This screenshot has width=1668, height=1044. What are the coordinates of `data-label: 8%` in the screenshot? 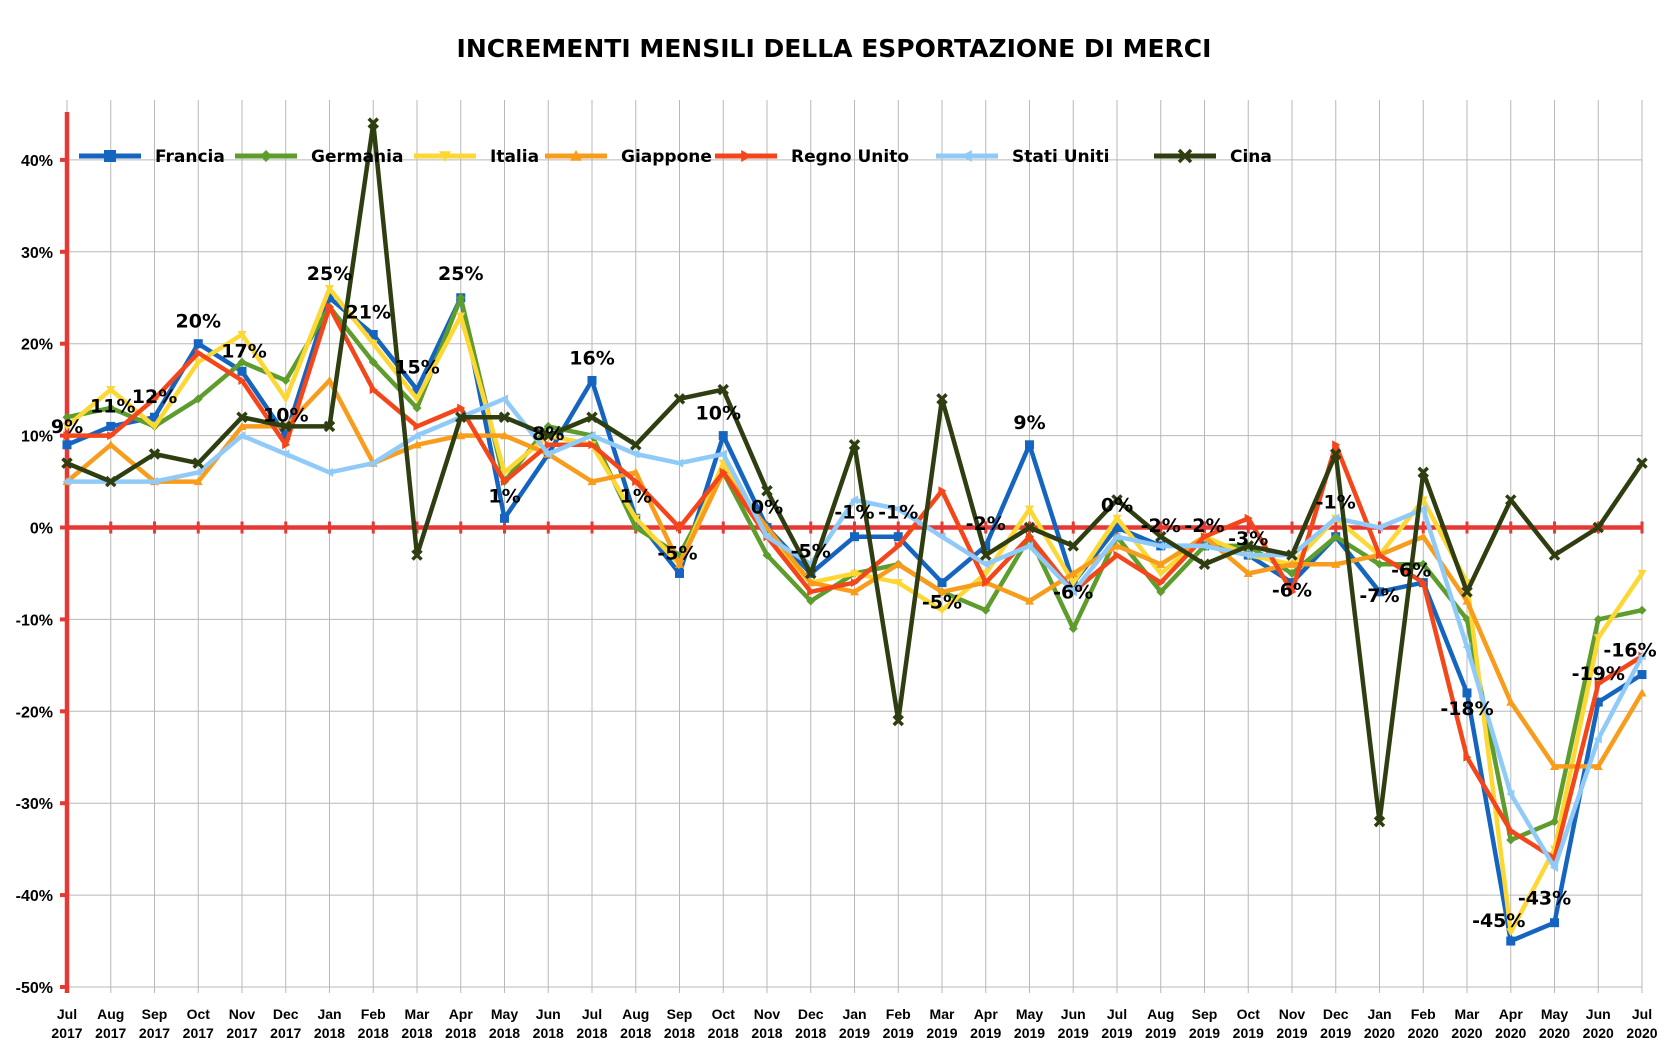 It's located at (548, 434).